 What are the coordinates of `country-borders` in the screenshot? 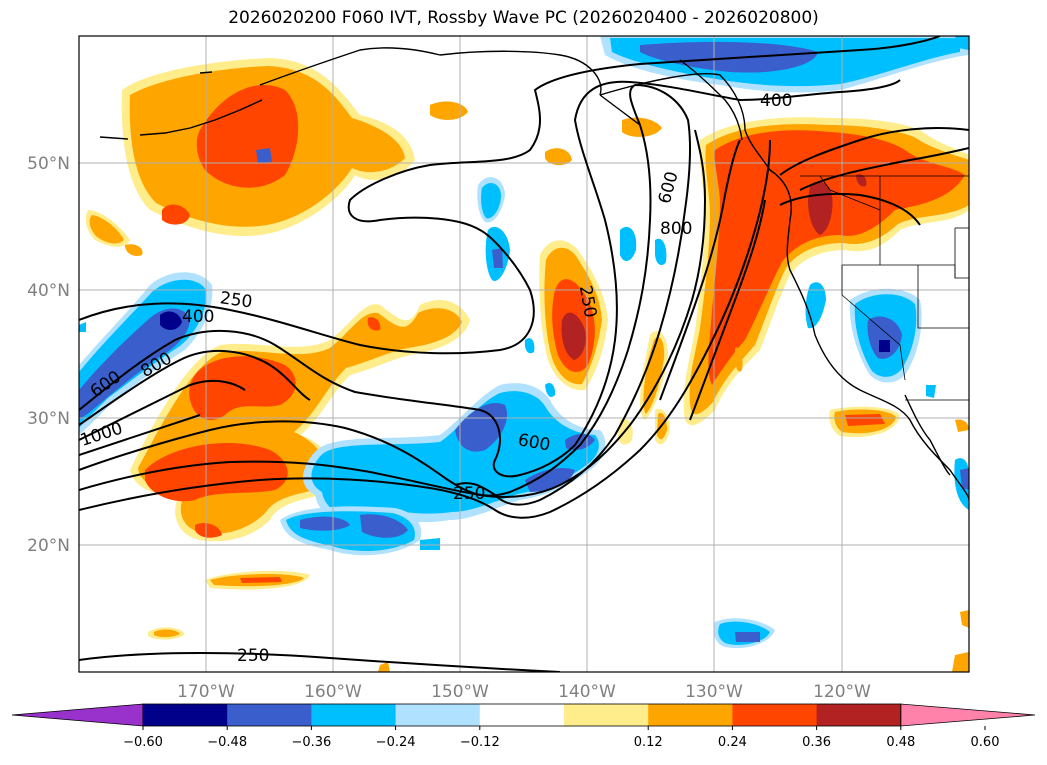 It's located at (884, 288).